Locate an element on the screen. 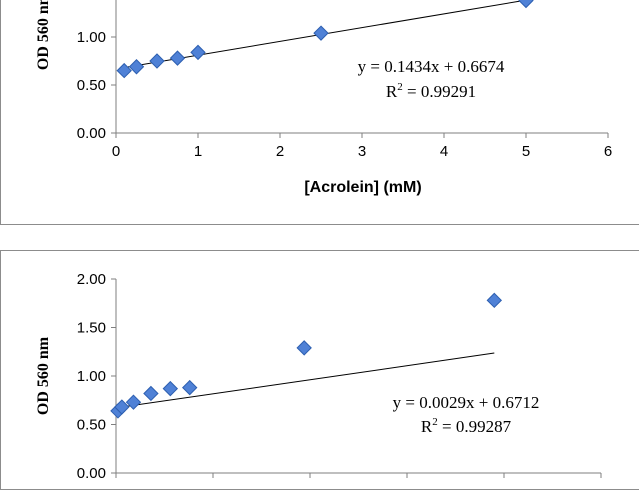 This screenshot has width=640, height=491. x-tick-label: 6 is located at coordinates (608, 151).